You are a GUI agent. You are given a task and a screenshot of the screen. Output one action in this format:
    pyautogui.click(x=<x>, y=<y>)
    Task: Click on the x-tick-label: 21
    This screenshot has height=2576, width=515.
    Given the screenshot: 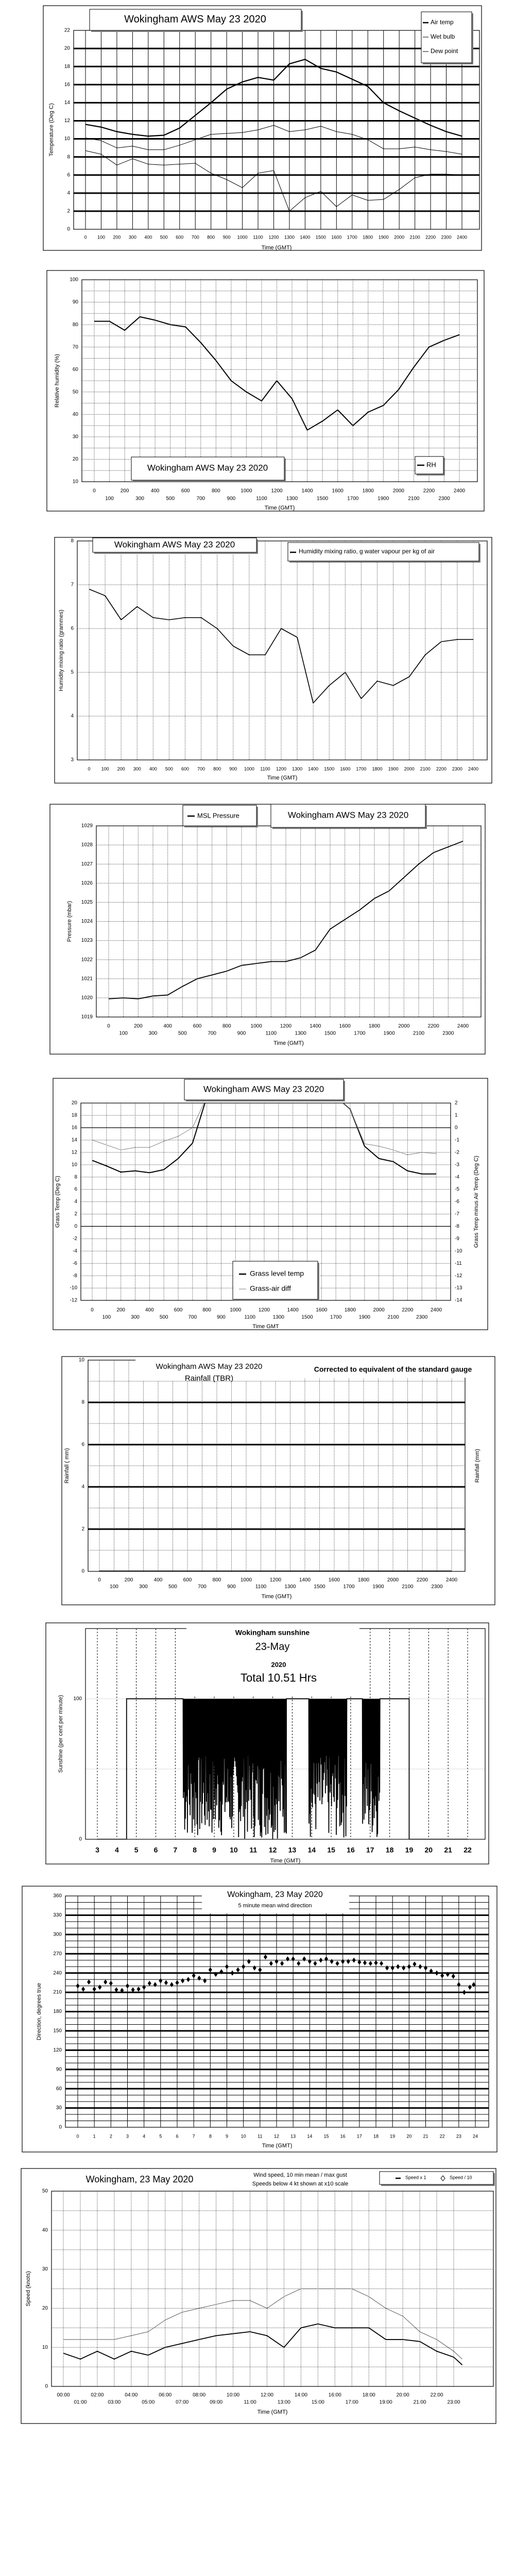 What is the action you would take?
    pyautogui.click(x=448, y=1850)
    